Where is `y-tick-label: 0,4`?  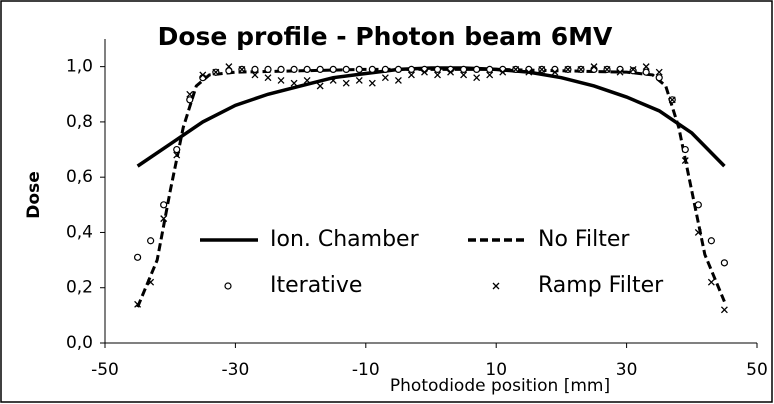 y-tick-label: 0,4 is located at coordinates (79, 232).